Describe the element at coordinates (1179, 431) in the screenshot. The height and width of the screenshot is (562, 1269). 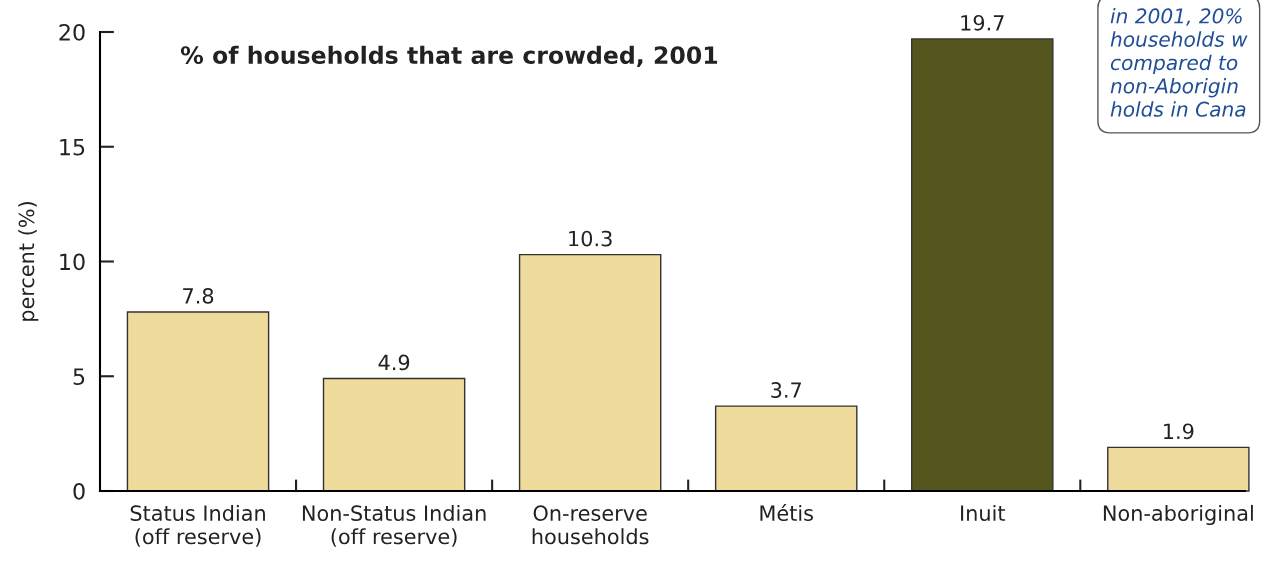
I see `data-label: 1.9` at that location.